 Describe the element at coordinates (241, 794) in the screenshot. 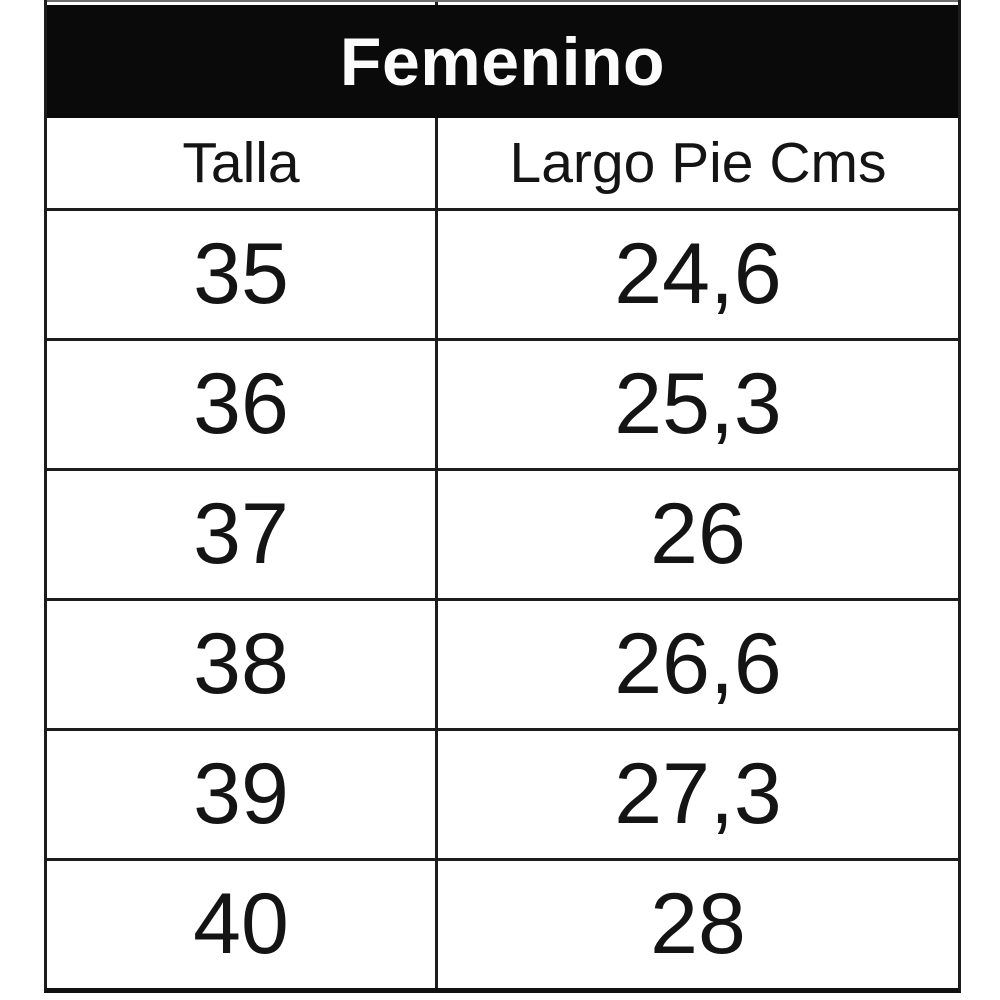

I see `talla-value: 39` at that location.